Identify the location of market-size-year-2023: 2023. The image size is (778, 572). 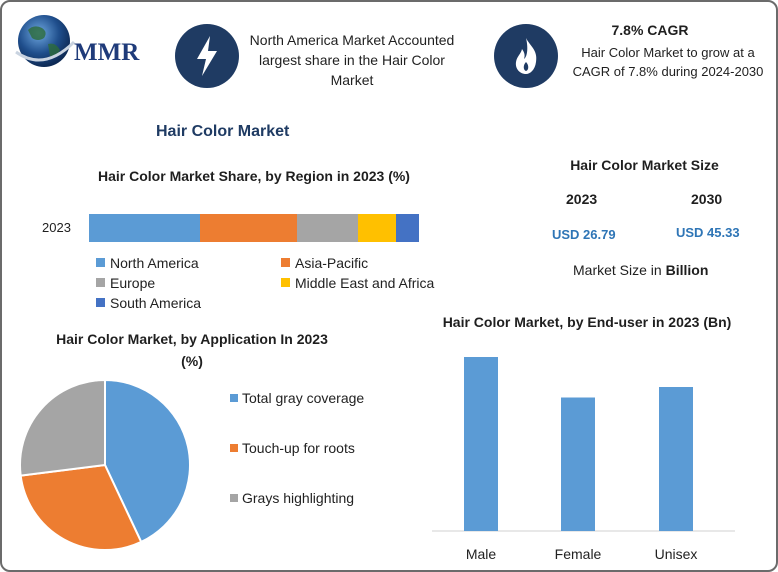
(582, 199).